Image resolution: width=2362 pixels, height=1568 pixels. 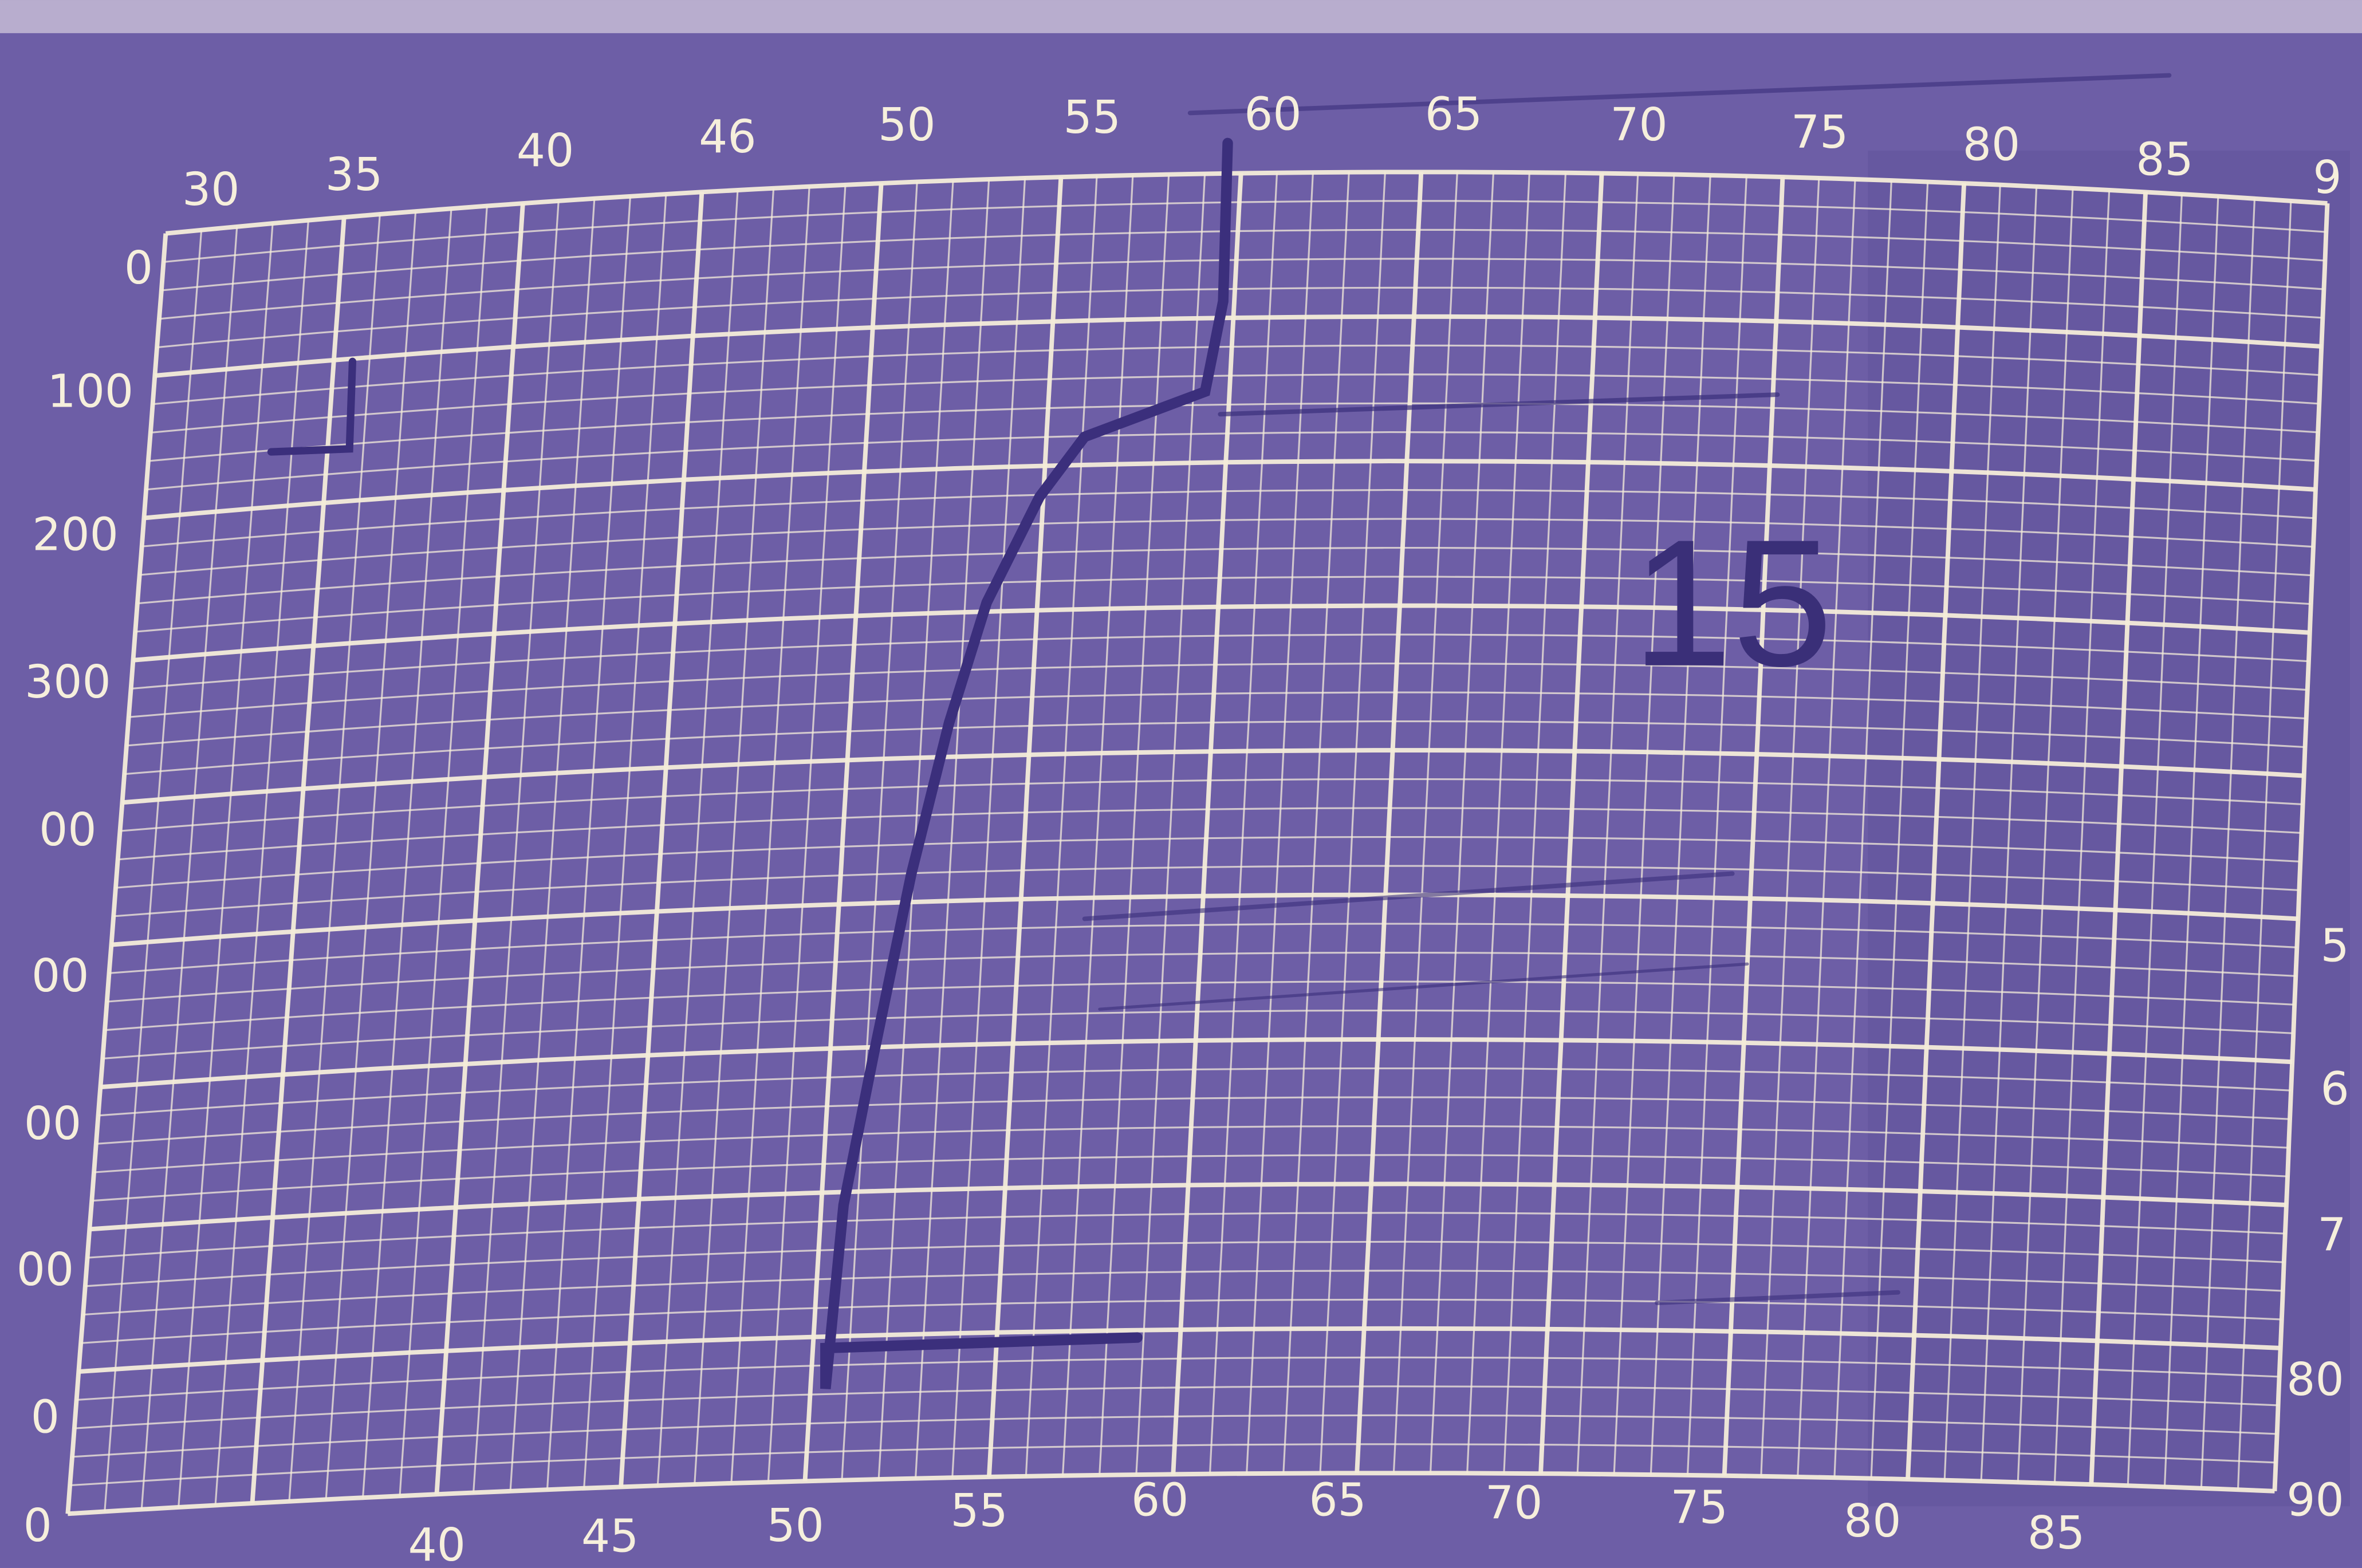 What do you see at coordinates (795, 1525) in the screenshot?
I see `label: 50` at bounding box center [795, 1525].